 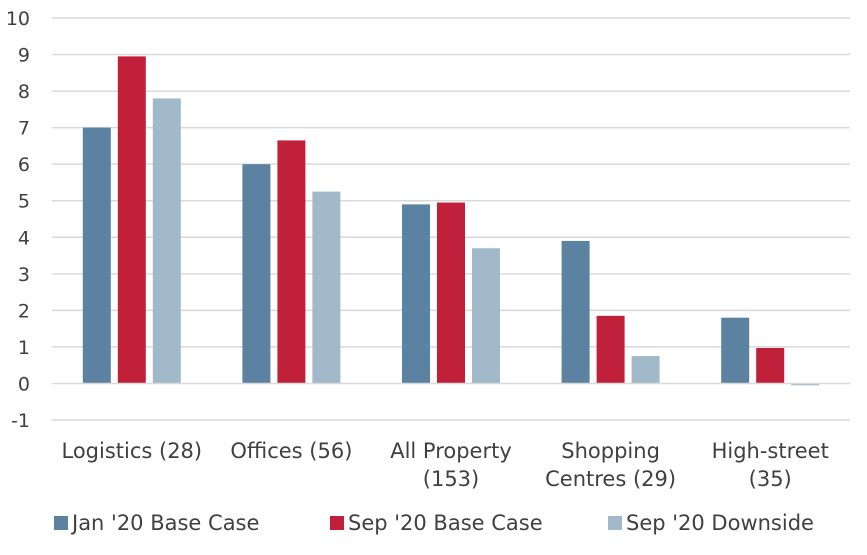 I want to click on legend-item: Sep '20 Base Case, so click(x=436, y=523).